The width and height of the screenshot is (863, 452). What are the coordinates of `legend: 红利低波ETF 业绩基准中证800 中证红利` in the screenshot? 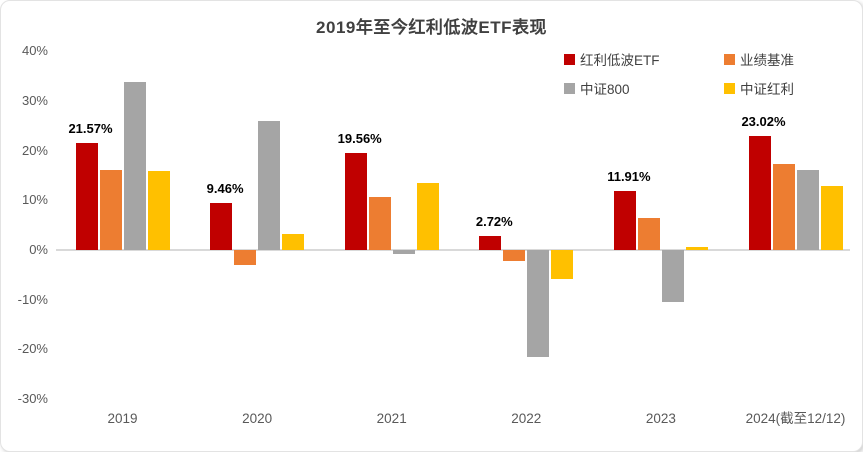 It's located at (709, 73).